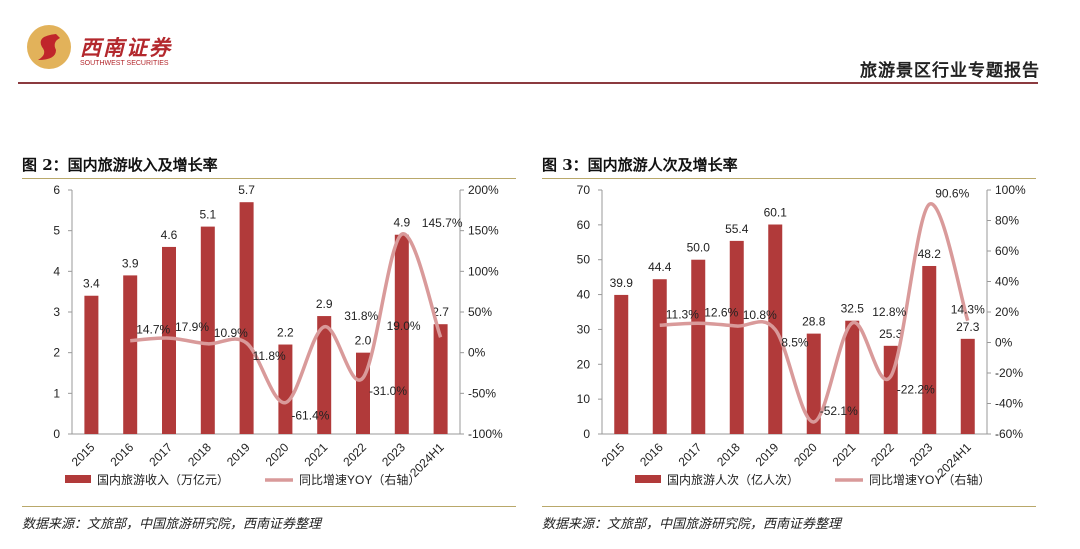 Image resolution: width=1080 pixels, height=549 pixels. I want to click on y2-tick-label: 20%, so click(1007, 312).